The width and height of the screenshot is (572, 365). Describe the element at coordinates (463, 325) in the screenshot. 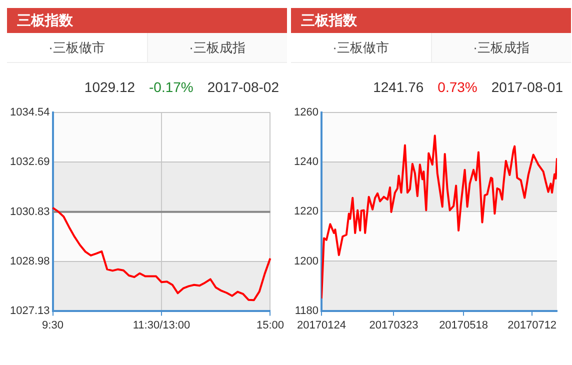

I see `x-tick-label: 20170518` at that location.